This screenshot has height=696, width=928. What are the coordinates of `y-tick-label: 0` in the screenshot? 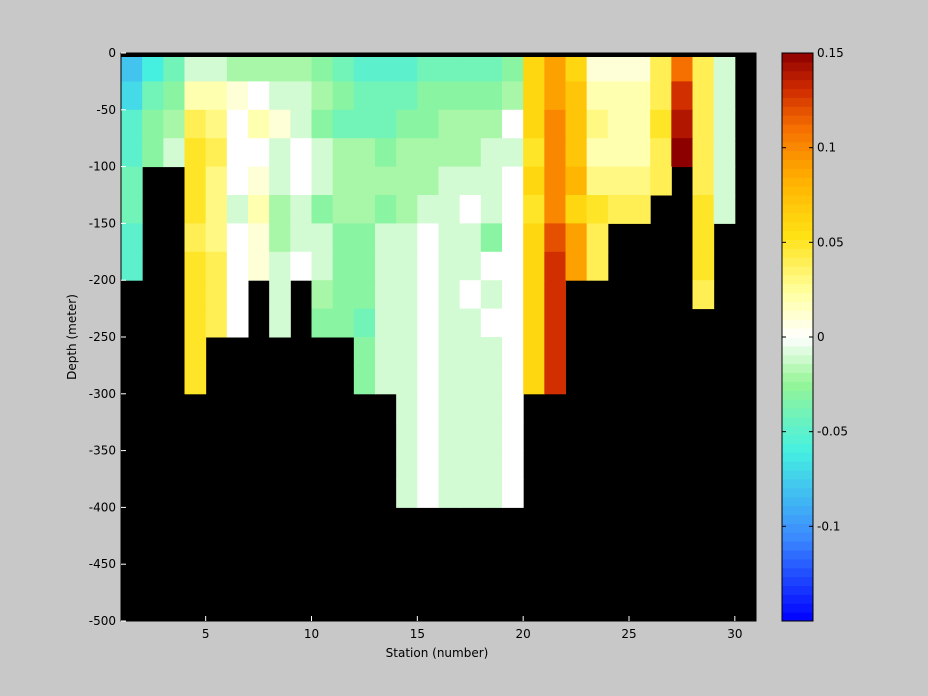 It's located at (112, 53).